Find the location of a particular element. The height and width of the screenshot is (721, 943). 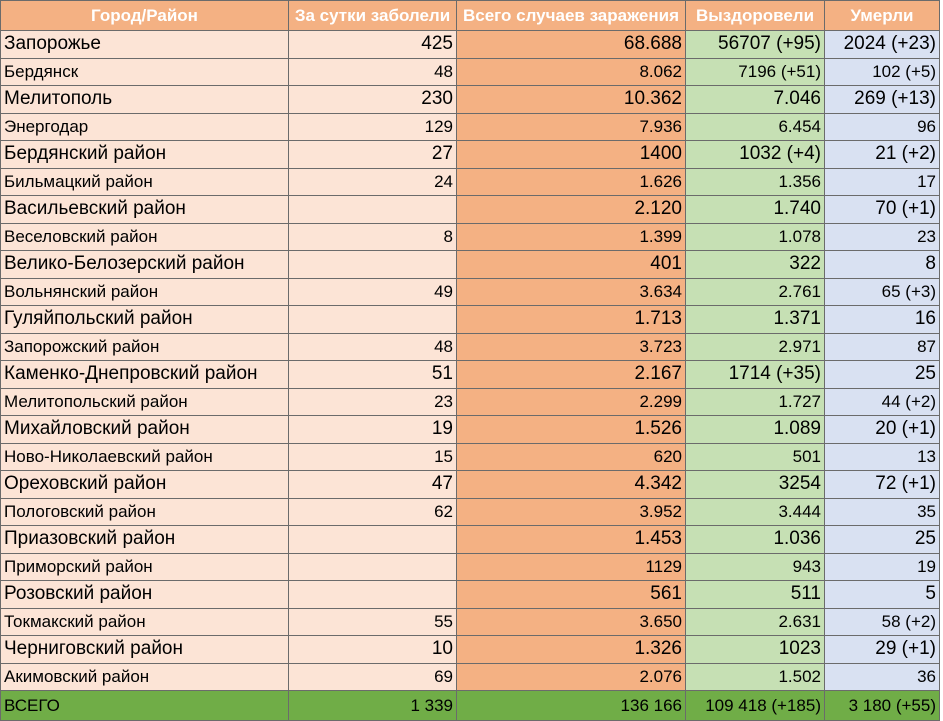

cell-daily-cases: 49 is located at coordinates (372, 291).